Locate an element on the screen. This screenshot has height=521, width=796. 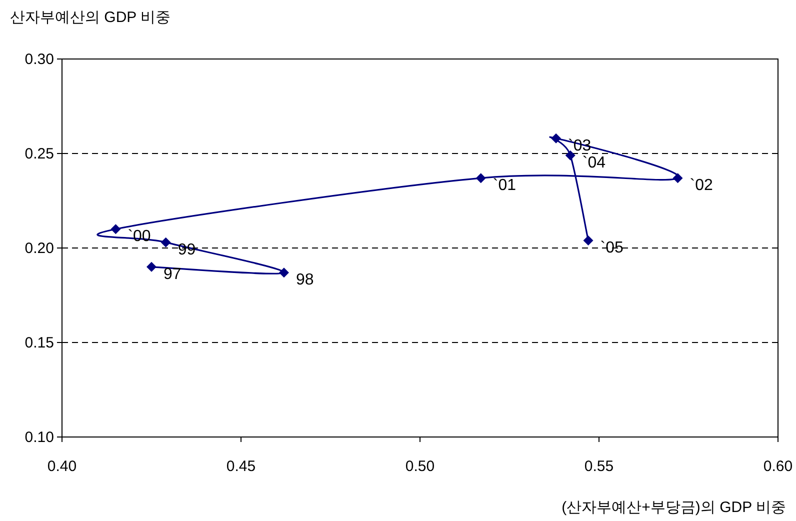
y-tick-label: 0.25 is located at coordinates (39, 154).